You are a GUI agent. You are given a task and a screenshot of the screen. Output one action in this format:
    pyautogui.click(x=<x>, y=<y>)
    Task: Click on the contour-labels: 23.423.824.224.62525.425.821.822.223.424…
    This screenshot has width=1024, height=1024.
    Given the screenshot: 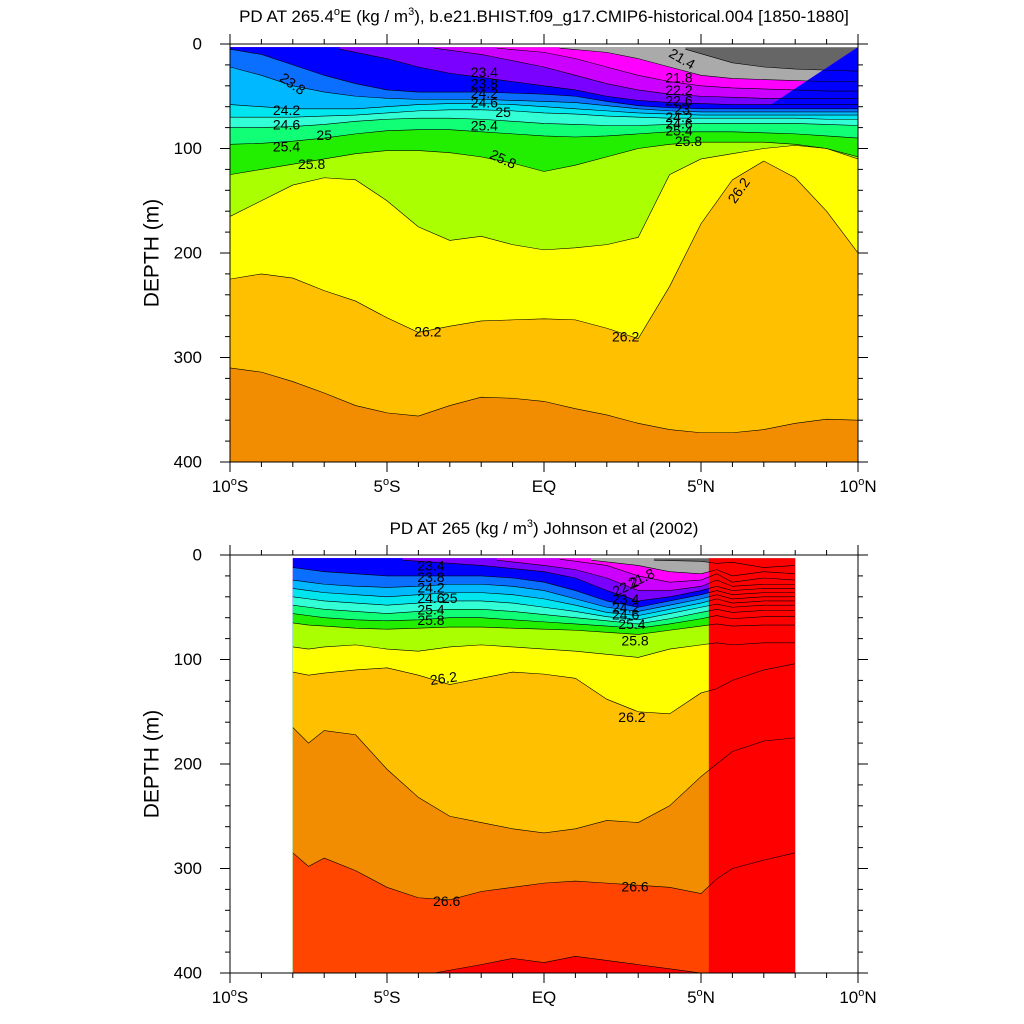 What is the action you would take?
    pyautogui.click(x=537, y=732)
    